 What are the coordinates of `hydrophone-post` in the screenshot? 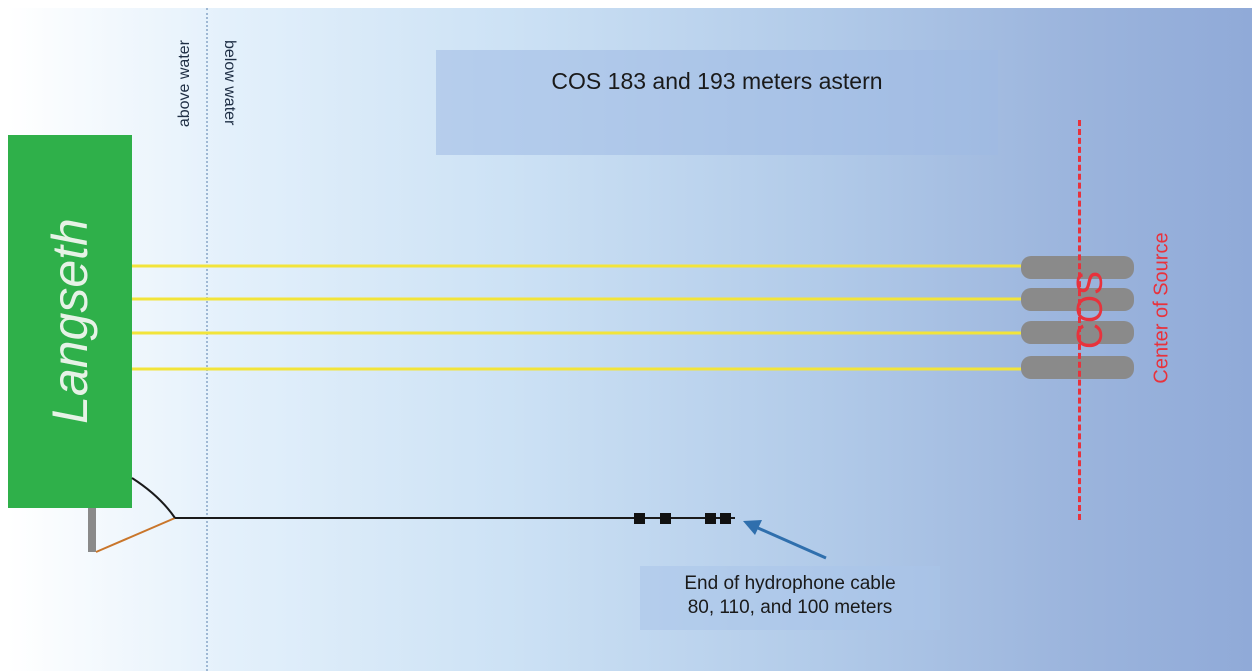 It's located at (92, 530).